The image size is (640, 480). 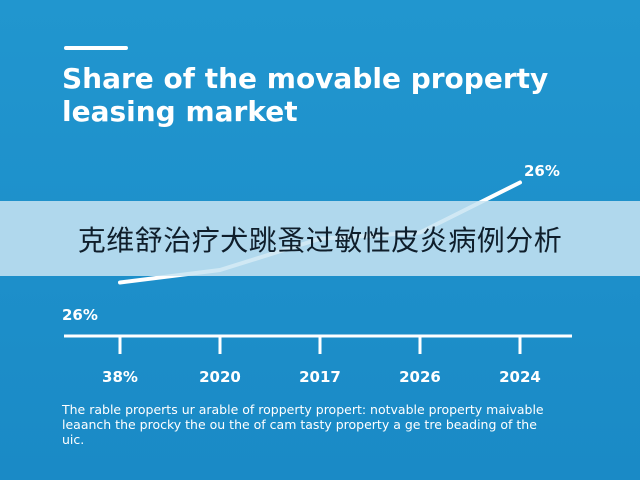 I want to click on x-tick-label-2: 2017, so click(x=320, y=377).